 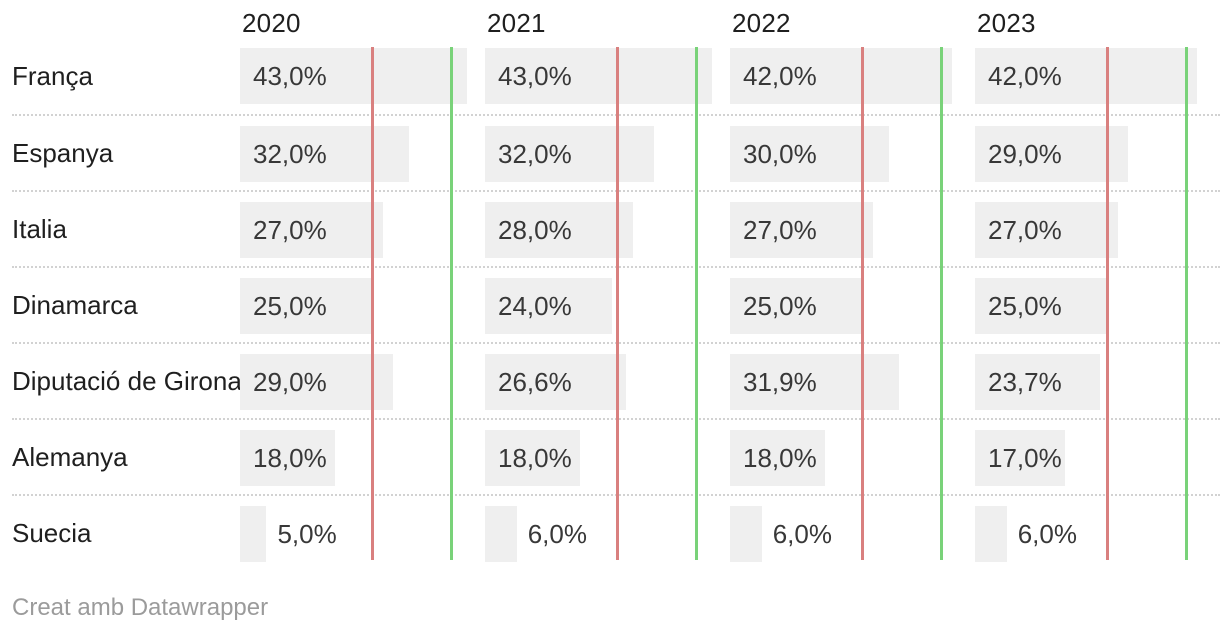 I want to click on column-header-2021: 2021, so click(x=516, y=23).